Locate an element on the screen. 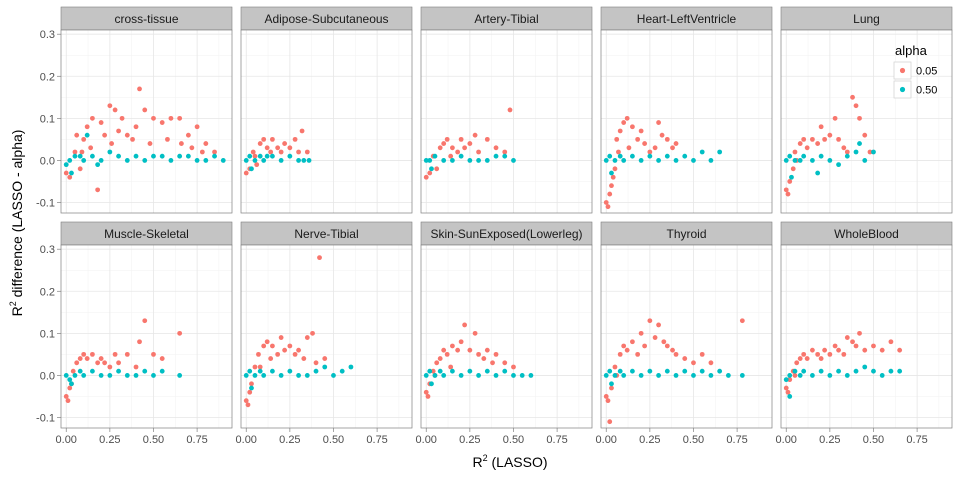 This screenshot has height=480, width=960. facet-panel-4: Lung is located at coordinates (866, 110).